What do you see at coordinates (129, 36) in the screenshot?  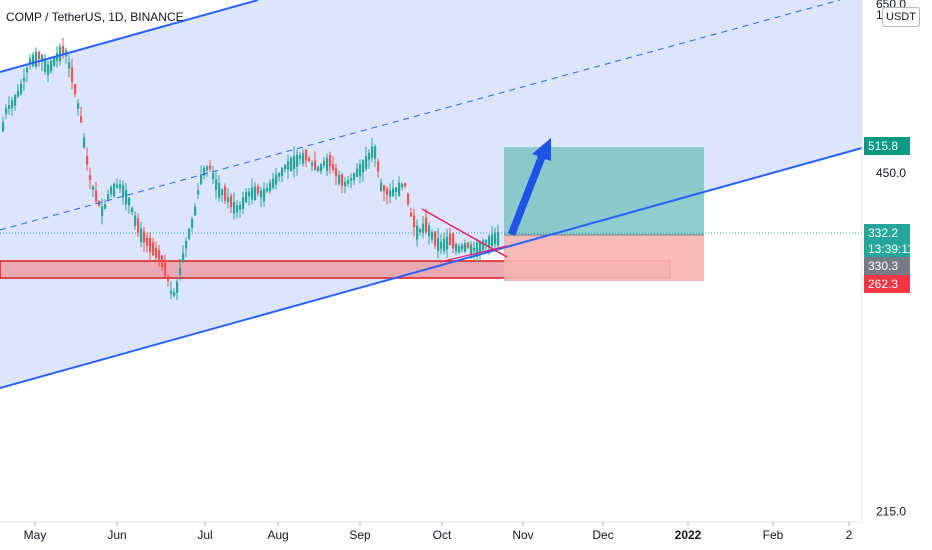 I see `channel-upper-line` at bounding box center [129, 36].